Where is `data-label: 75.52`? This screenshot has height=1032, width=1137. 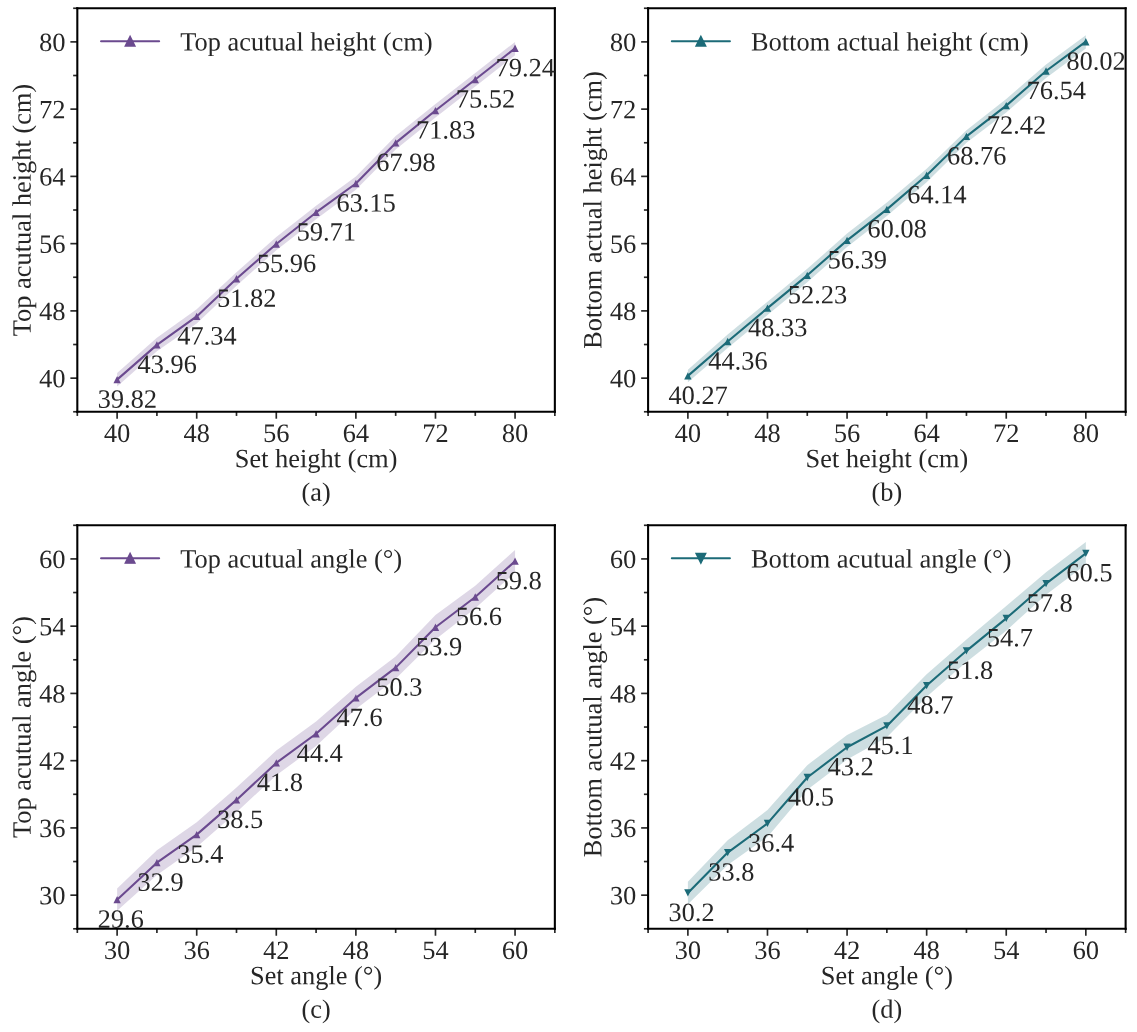 data-label: 75.52 is located at coordinates (485, 99).